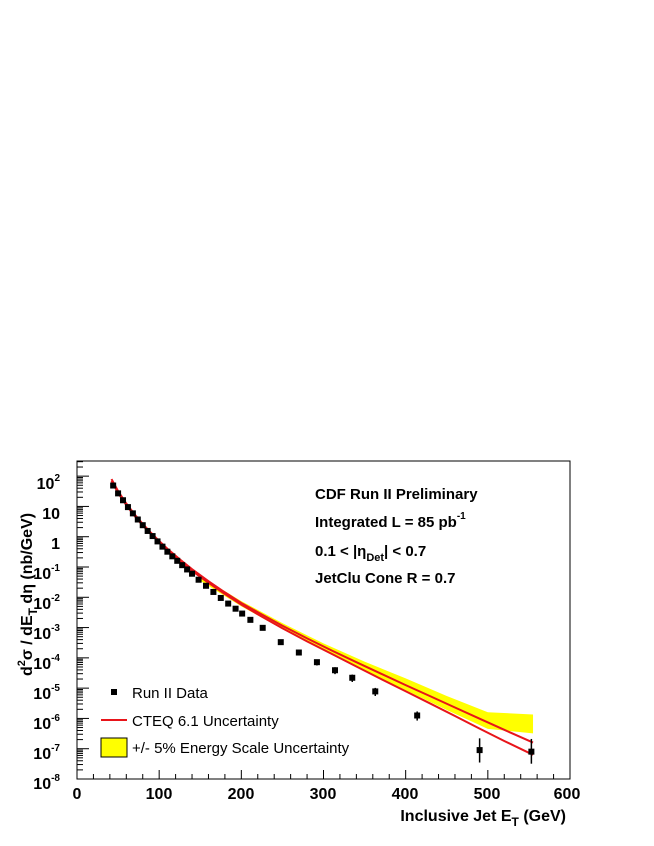  Describe the element at coordinates (46, 753) in the screenshot. I see `y-tick-label: 10⁻⁷` at that location.